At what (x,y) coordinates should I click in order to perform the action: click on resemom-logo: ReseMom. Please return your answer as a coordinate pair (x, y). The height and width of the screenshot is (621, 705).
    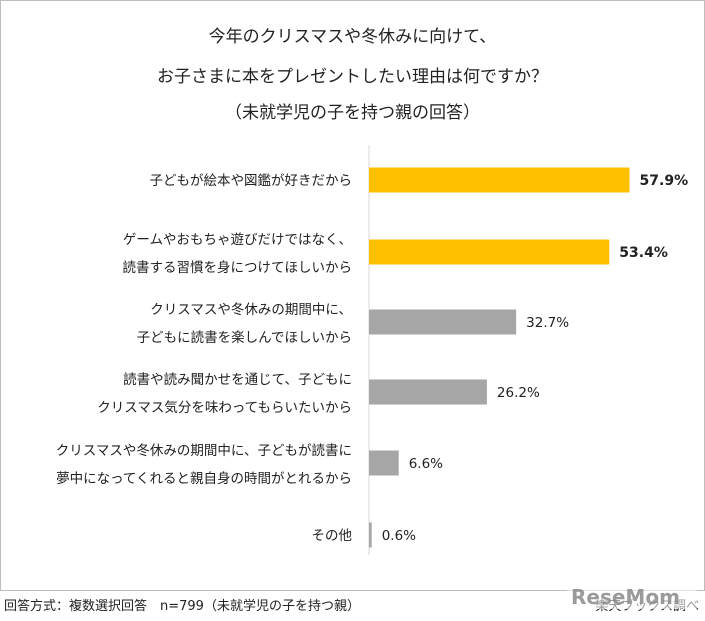
    Looking at the image, I should click on (632, 596).